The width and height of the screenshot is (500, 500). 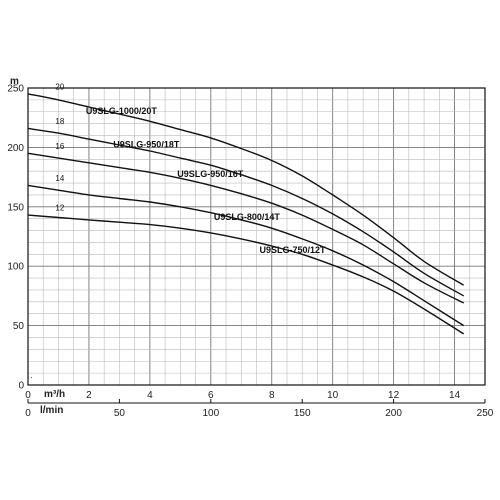 What do you see at coordinates (146, 144) in the screenshot?
I see `series-name-label: U9SLG-950/18T` at bounding box center [146, 144].